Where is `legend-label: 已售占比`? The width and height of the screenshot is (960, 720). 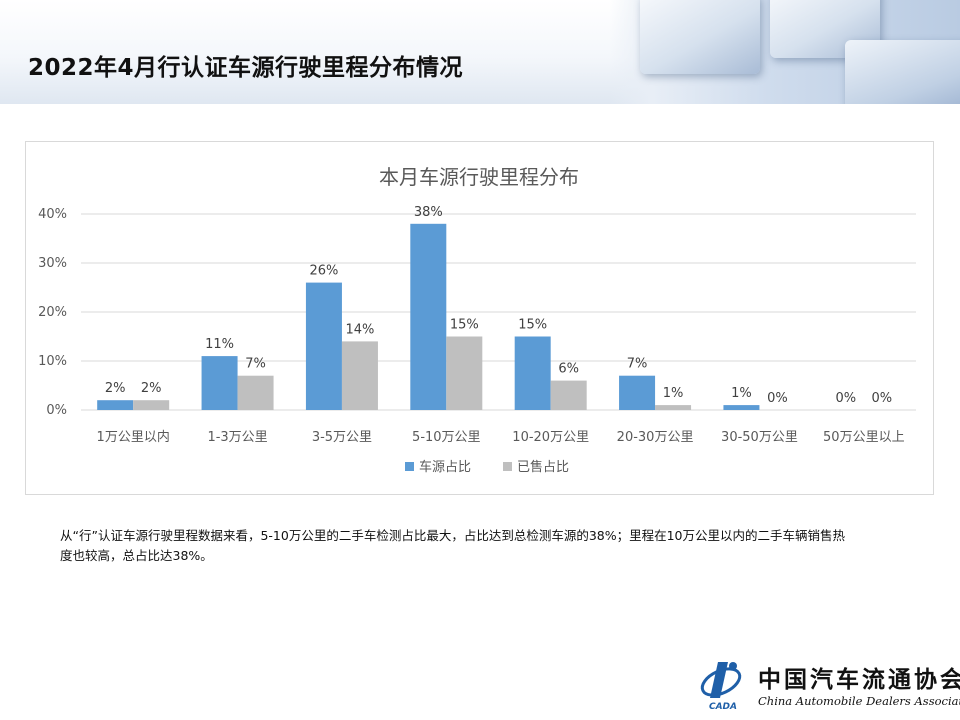
legend-label: 已售占比 is located at coordinates (543, 467).